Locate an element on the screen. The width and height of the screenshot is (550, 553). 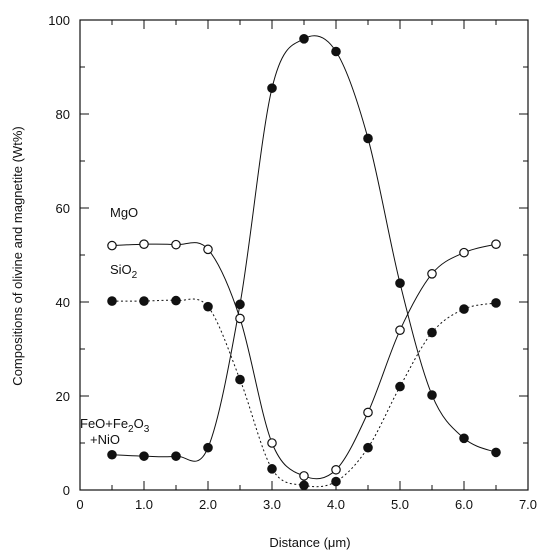
y-tick-label: 100 is located at coordinates (59, 20).